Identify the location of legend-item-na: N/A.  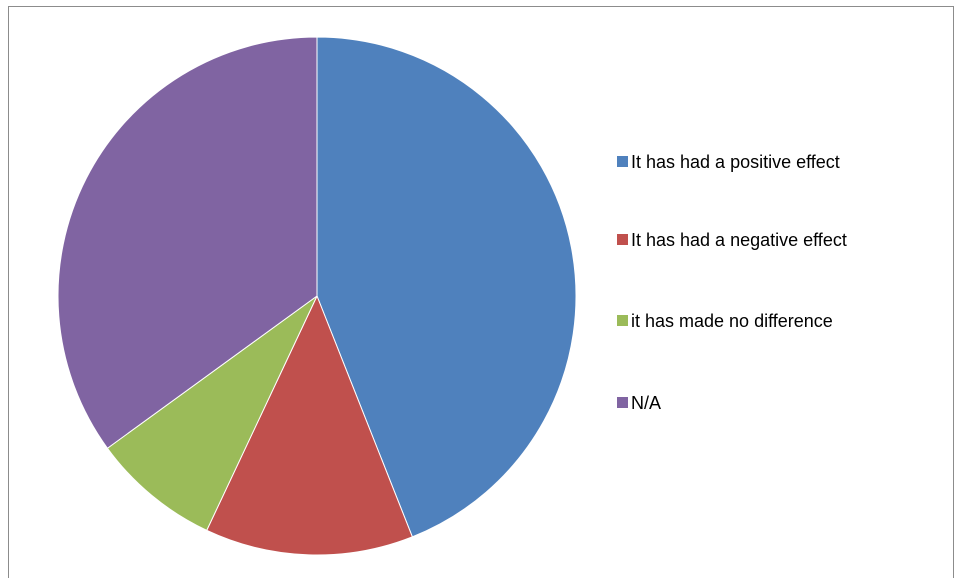
(774, 403).